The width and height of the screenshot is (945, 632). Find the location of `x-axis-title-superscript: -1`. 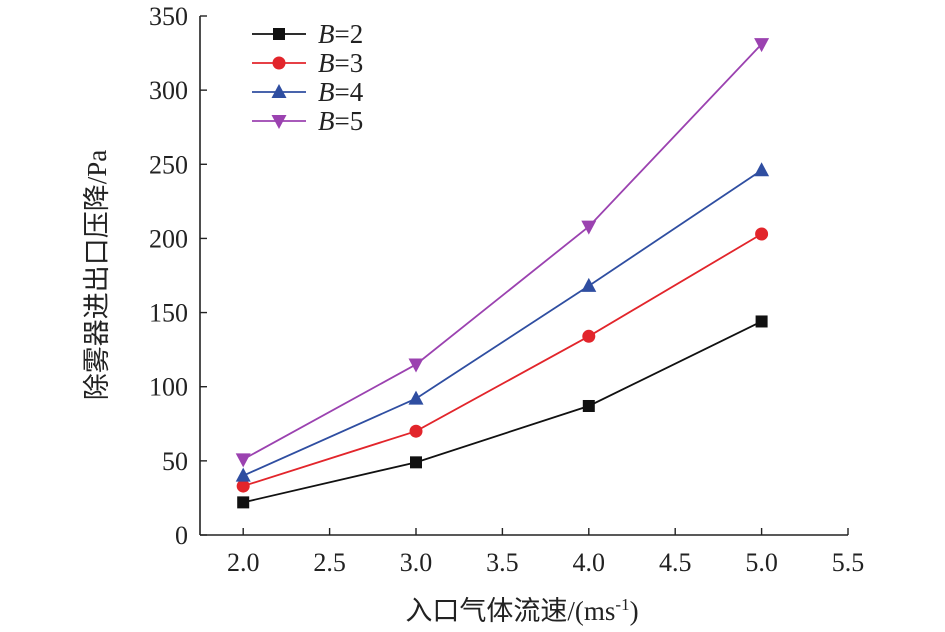

x-axis-title-superscript: -1 is located at coordinates (622, 604).